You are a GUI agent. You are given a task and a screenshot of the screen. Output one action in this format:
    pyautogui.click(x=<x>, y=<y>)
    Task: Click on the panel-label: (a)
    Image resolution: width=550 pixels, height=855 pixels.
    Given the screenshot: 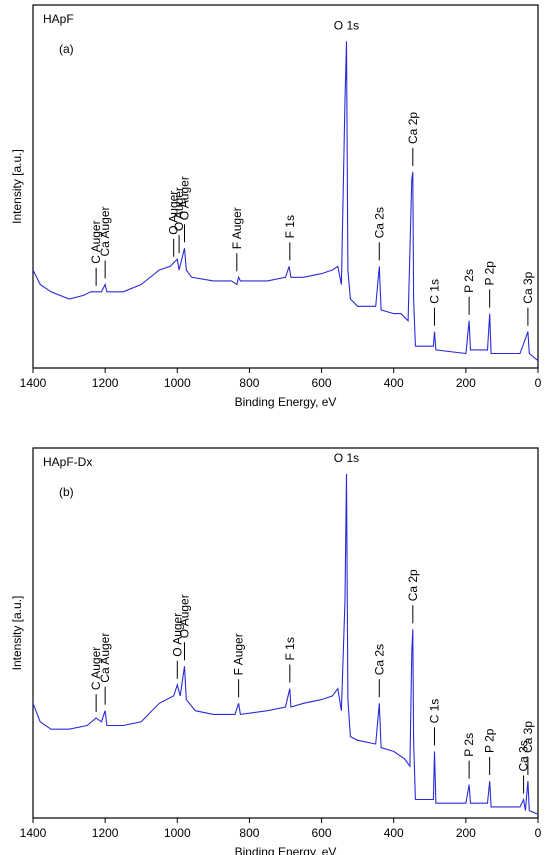 What is the action you would take?
    pyautogui.click(x=66, y=49)
    